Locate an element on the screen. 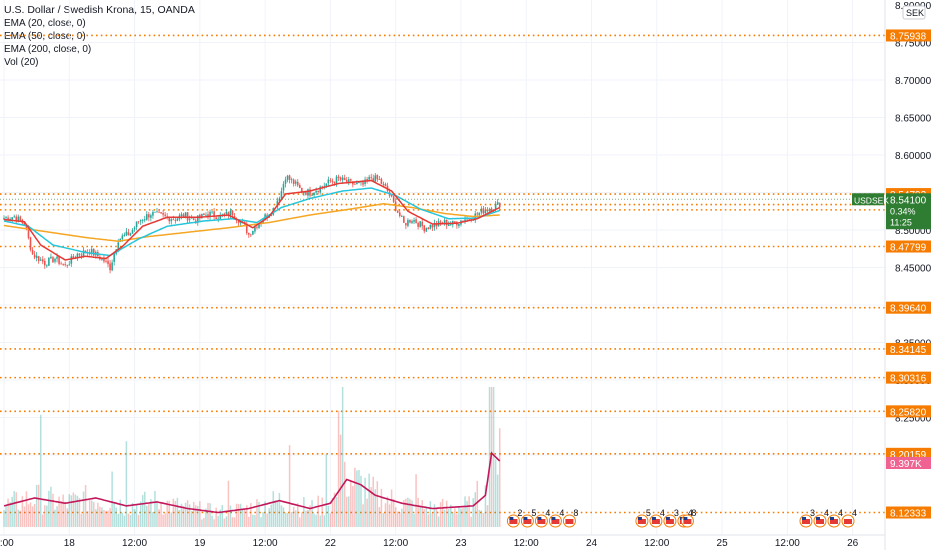  y-tick-label: 8.45000 is located at coordinates (913, 269).